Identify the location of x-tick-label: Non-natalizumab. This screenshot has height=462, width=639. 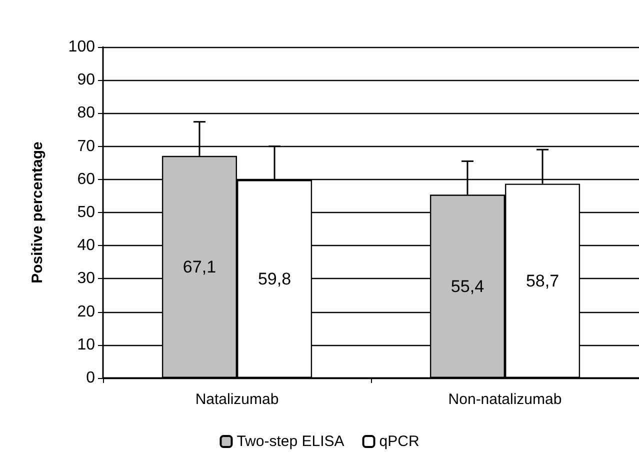
(505, 399).